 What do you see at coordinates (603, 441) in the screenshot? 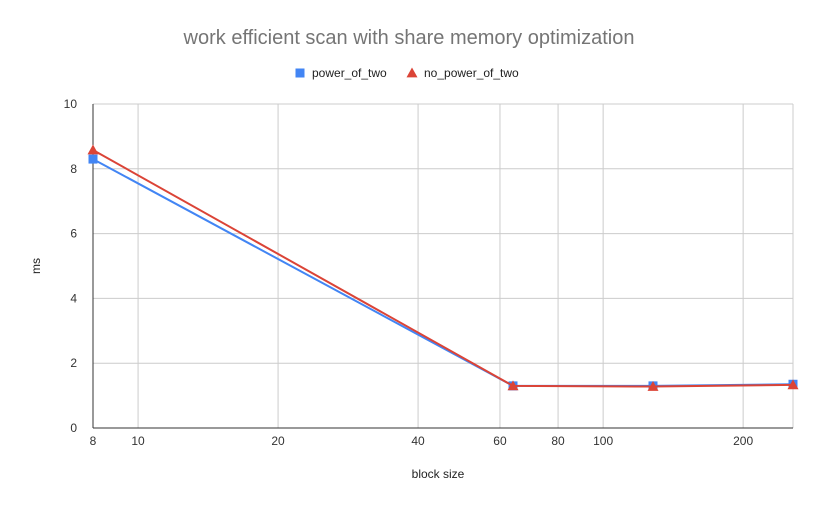
I see `x-tick-label: 100` at bounding box center [603, 441].